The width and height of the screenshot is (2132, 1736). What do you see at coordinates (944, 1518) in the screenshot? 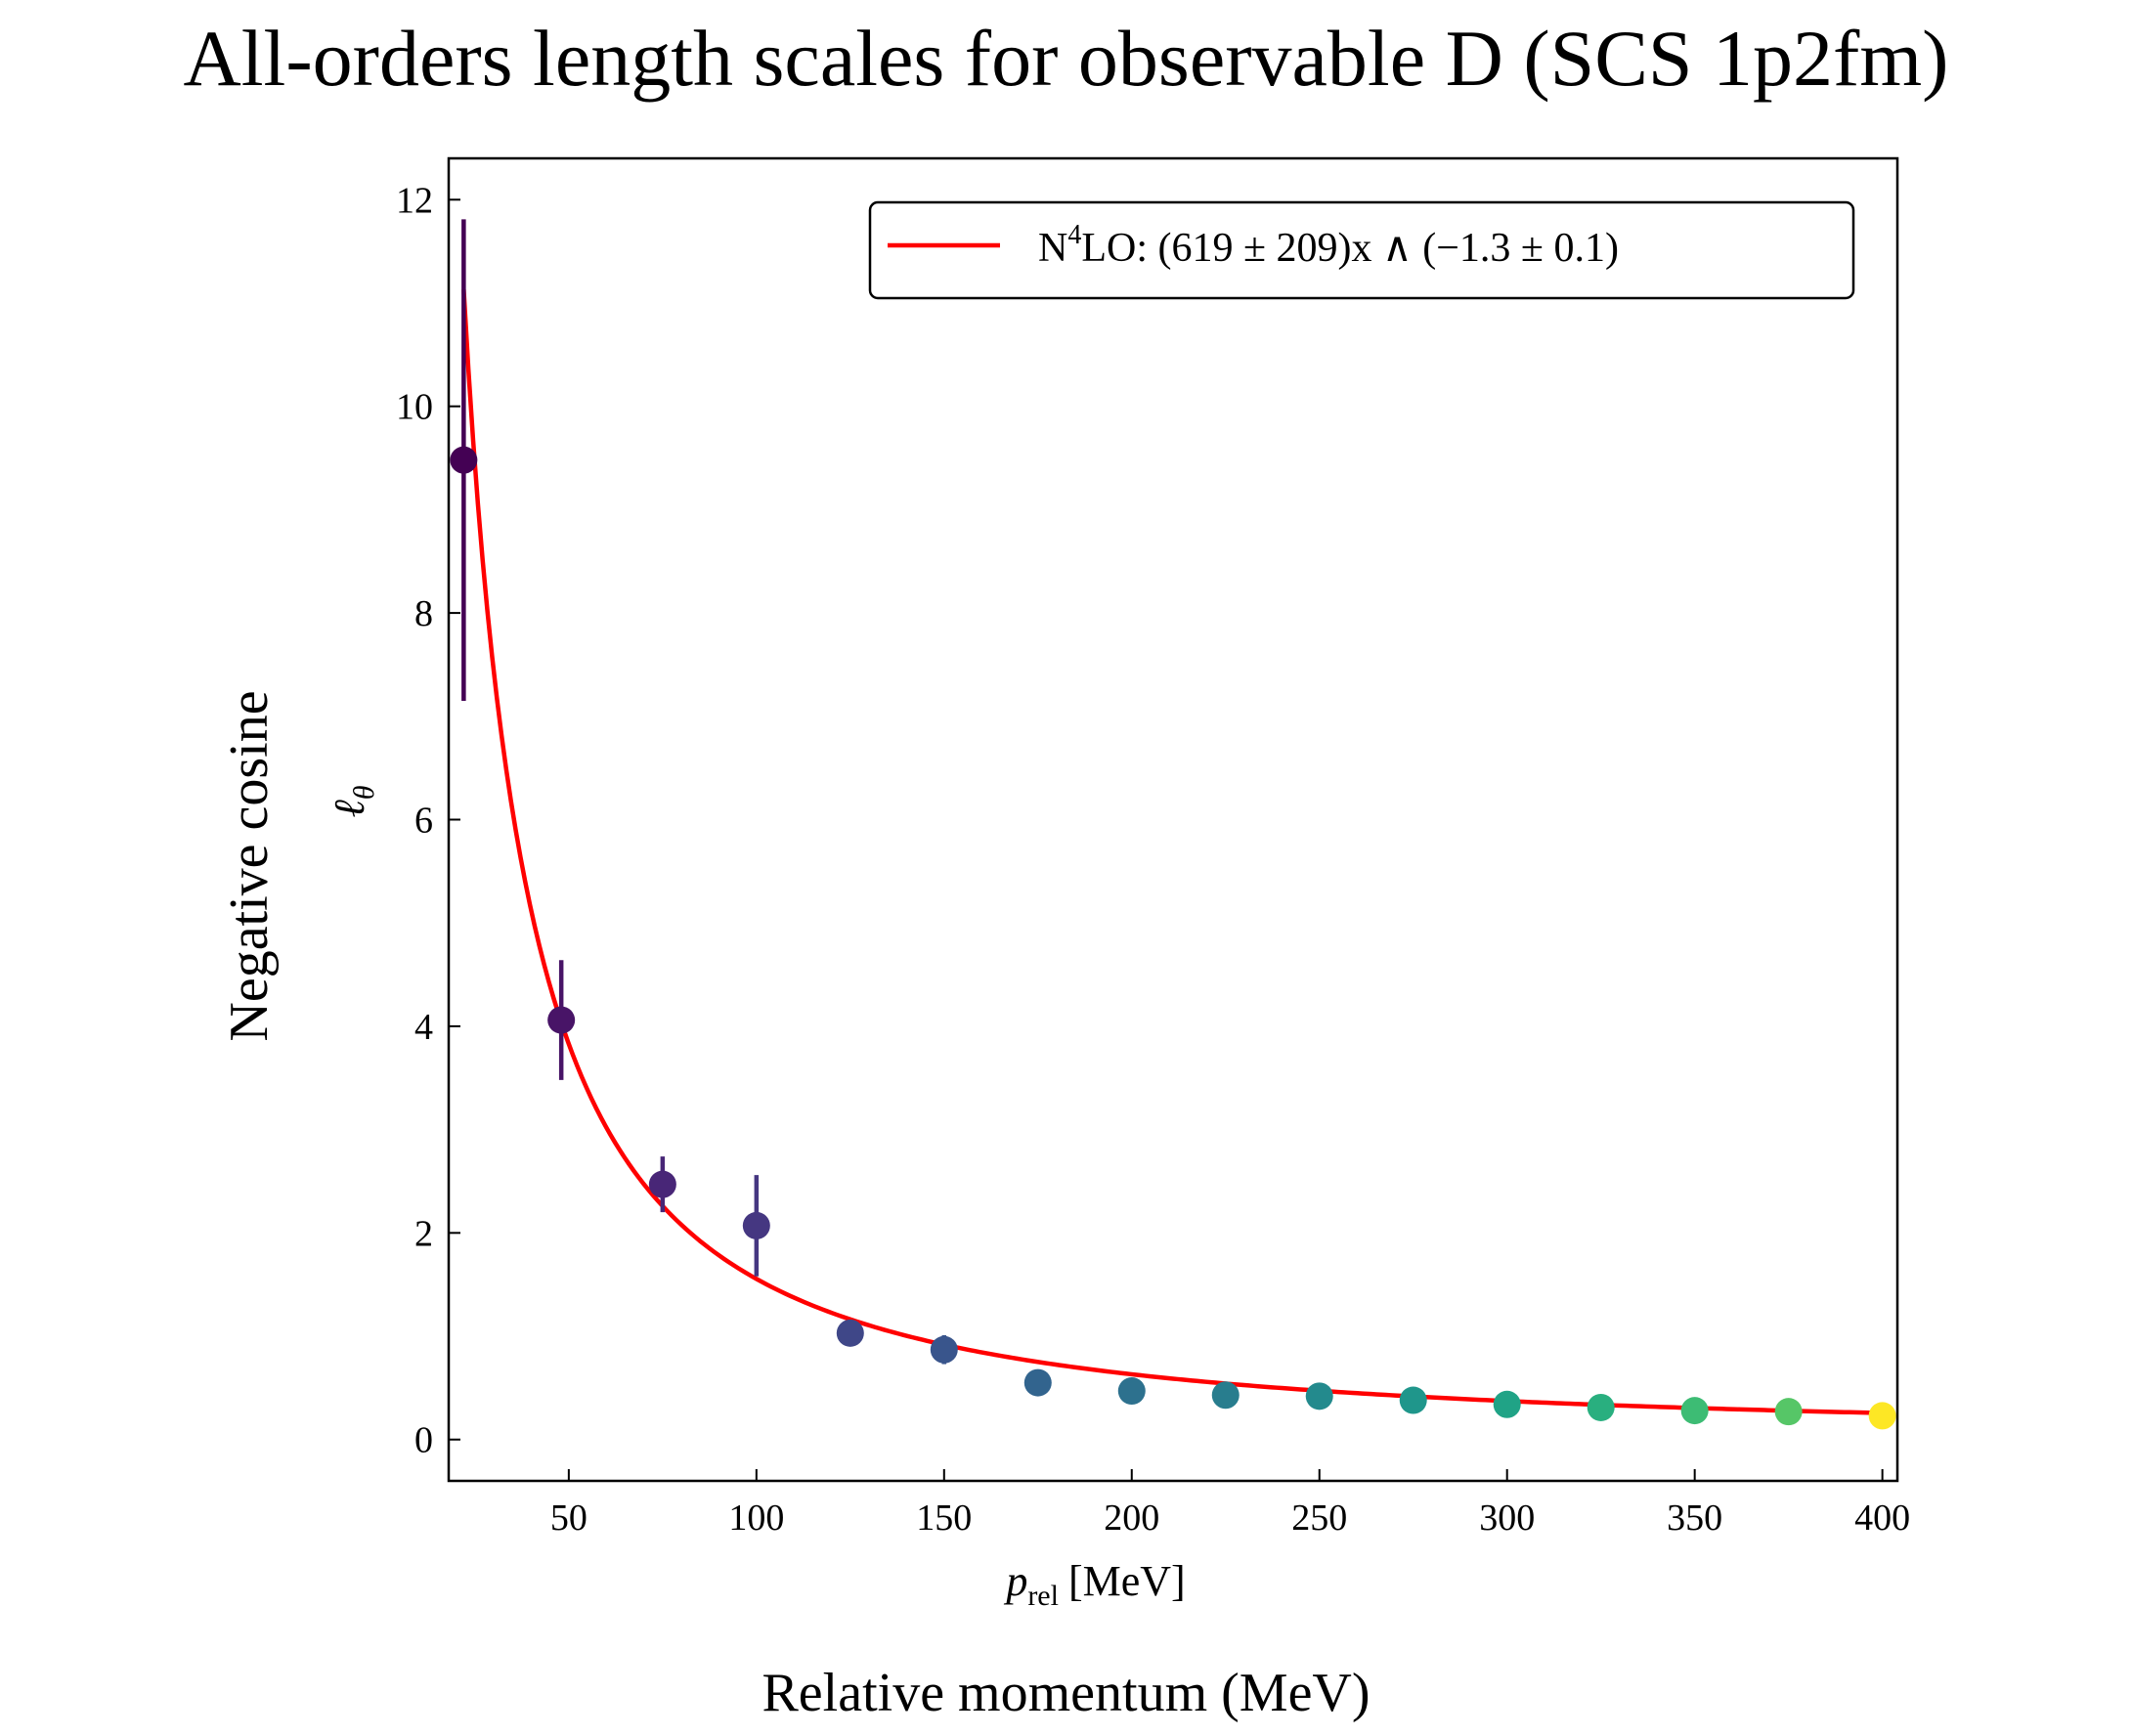
I see `x-tick-label: 150` at bounding box center [944, 1518].